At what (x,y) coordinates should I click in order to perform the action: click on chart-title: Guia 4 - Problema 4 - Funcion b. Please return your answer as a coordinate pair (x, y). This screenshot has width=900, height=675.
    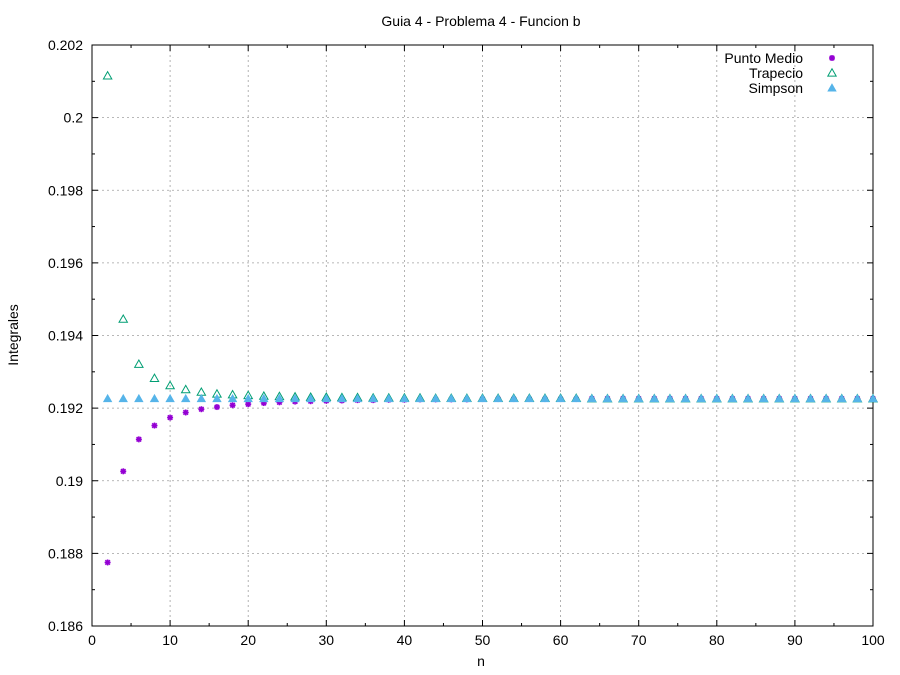
    Looking at the image, I should click on (480, 21).